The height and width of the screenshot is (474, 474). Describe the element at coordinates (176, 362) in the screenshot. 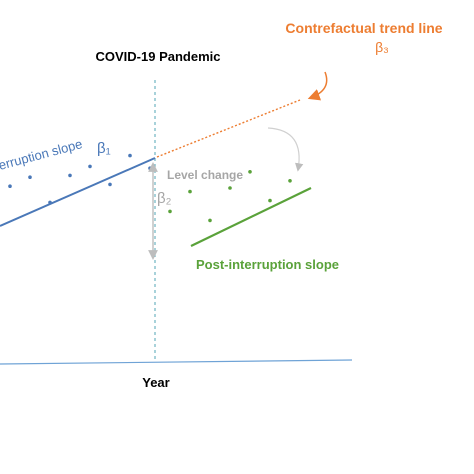

I see `x-axis-line` at that location.